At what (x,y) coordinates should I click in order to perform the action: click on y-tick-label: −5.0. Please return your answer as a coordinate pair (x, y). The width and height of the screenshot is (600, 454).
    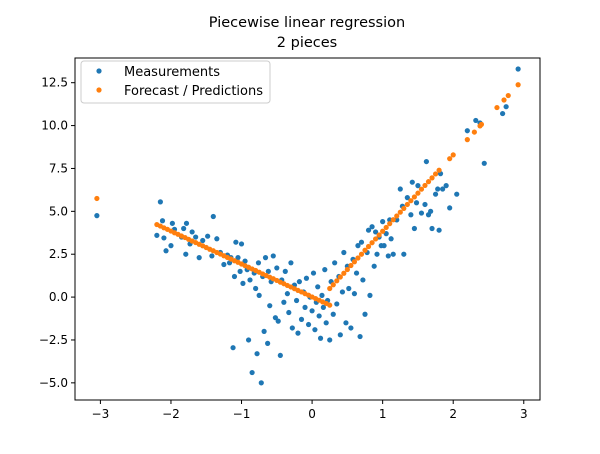
    Looking at the image, I should click on (53, 383).